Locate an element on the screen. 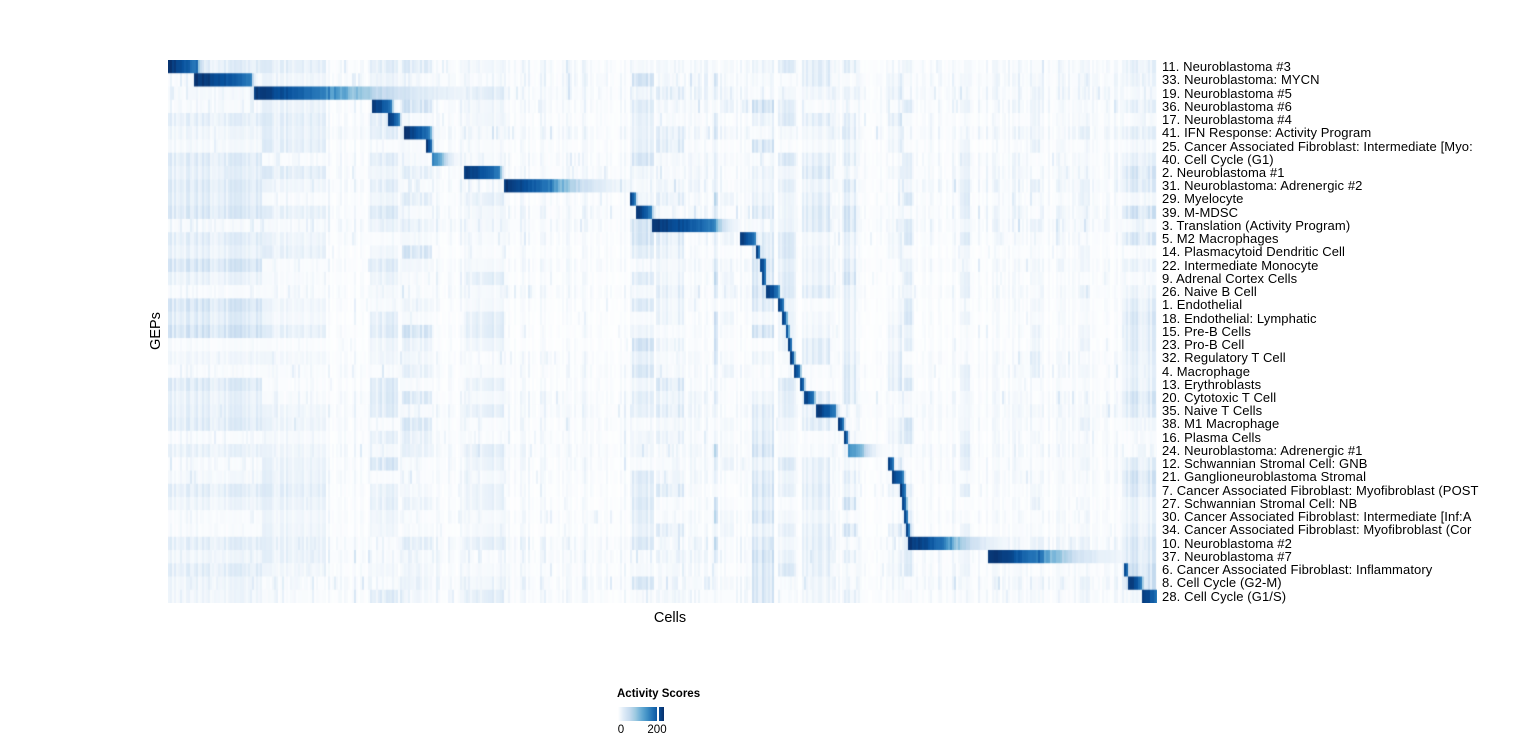 Image resolution: width=1540 pixels, height=743 pixels. gep-row-label: 13. Erythroblasts is located at coordinates (1212, 384).